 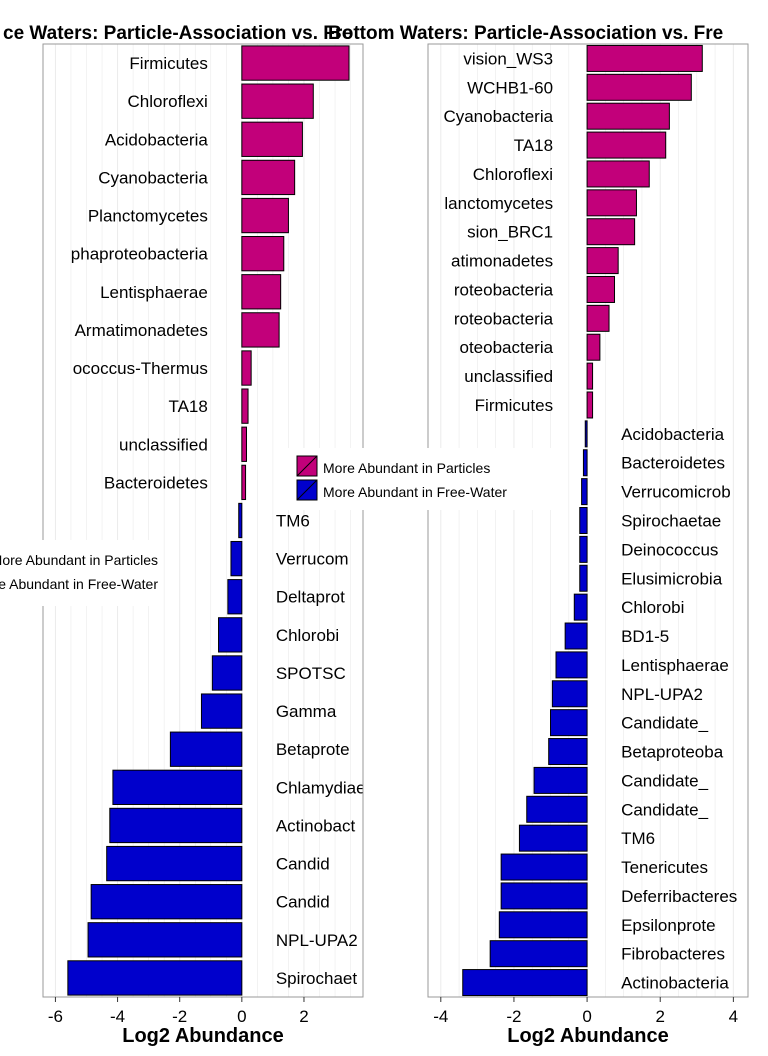 What do you see at coordinates (587, 1036) in the screenshot?
I see `x-axis-label: Log2 Abundance` at bounding box center [587, 1036].